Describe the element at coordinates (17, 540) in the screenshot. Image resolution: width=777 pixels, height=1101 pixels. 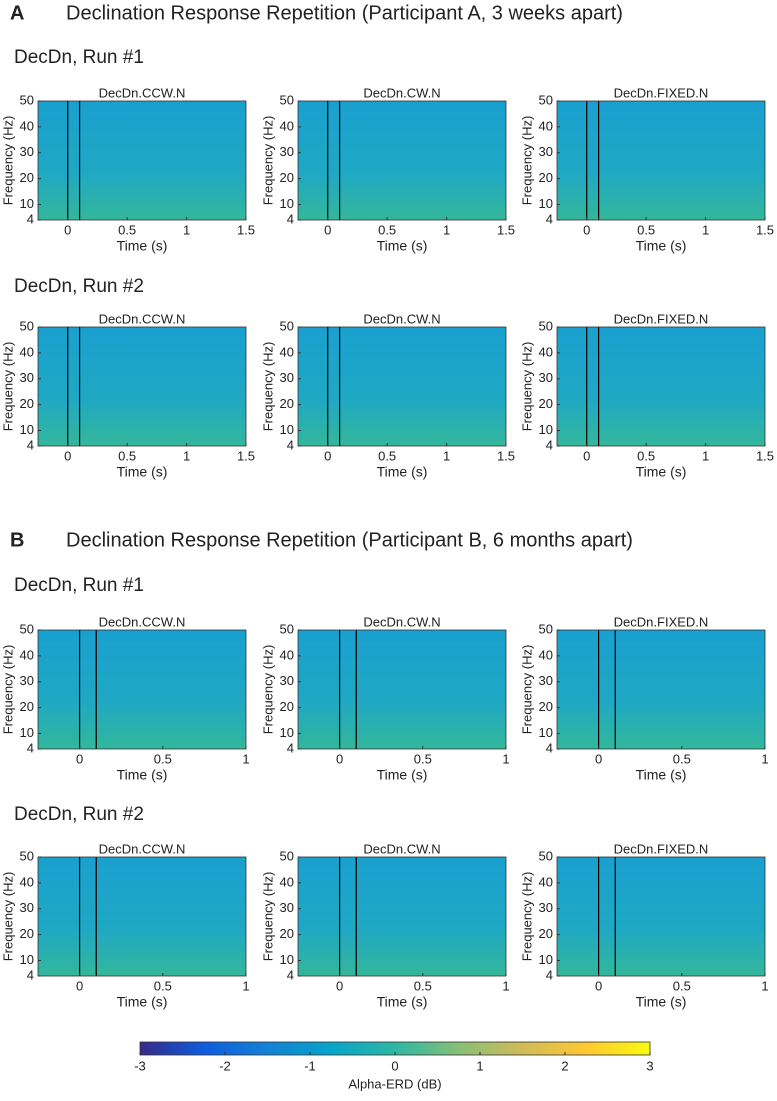
I see `section-letter: B` at that location.